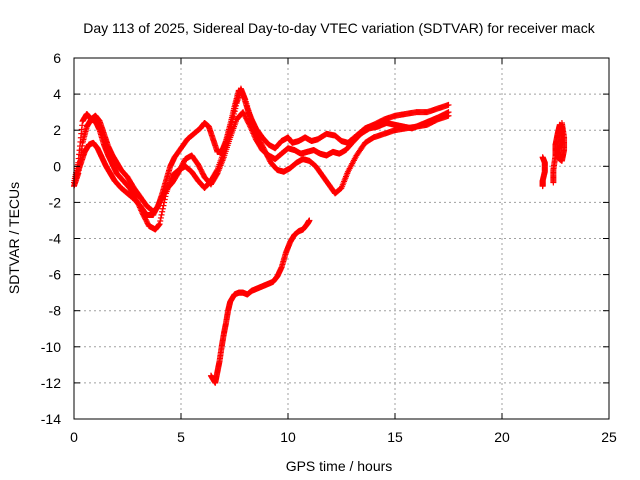 The image size is (640, 480). I want to click on series-track-c, so click(262, 164).